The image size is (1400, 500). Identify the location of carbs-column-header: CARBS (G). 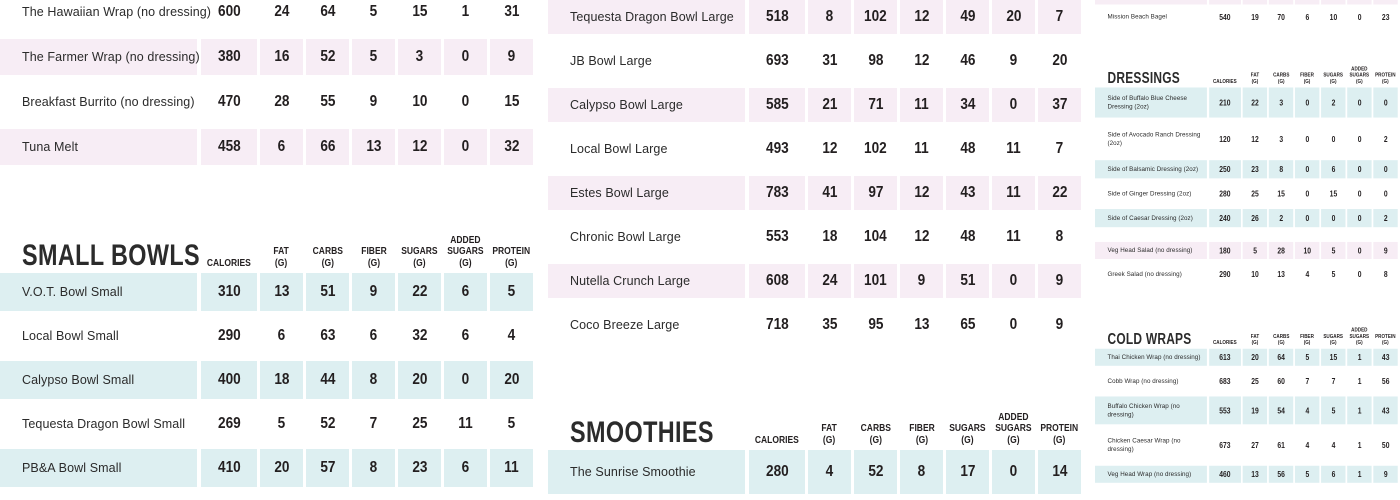
(327, 258).